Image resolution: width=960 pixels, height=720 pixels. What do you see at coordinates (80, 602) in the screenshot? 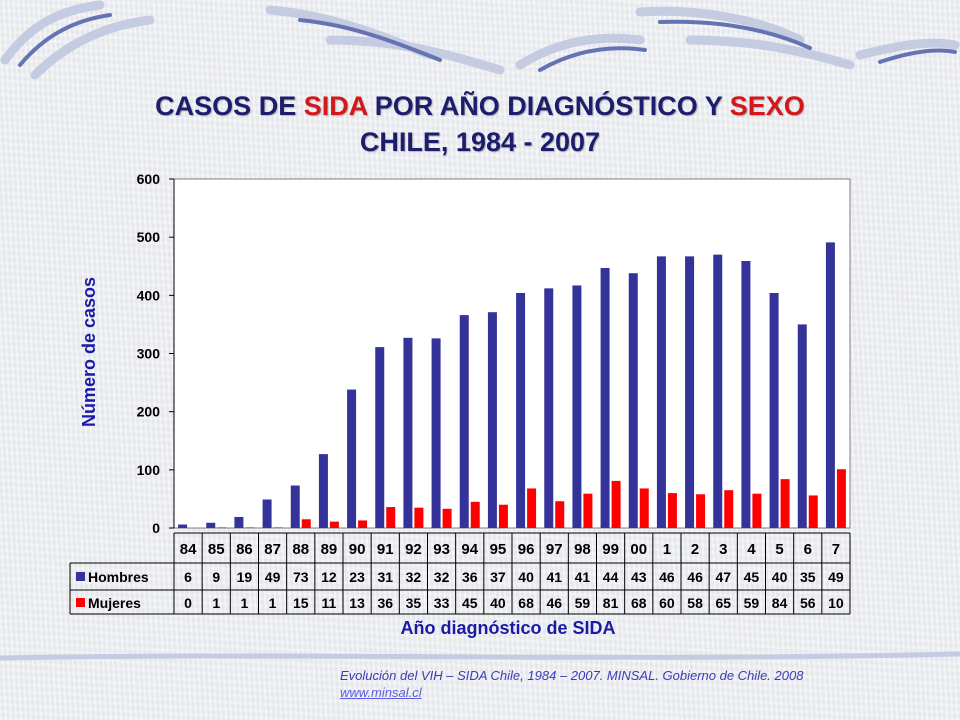
I see `legend-swatch-mujeres` at bounding box center [80, 602].